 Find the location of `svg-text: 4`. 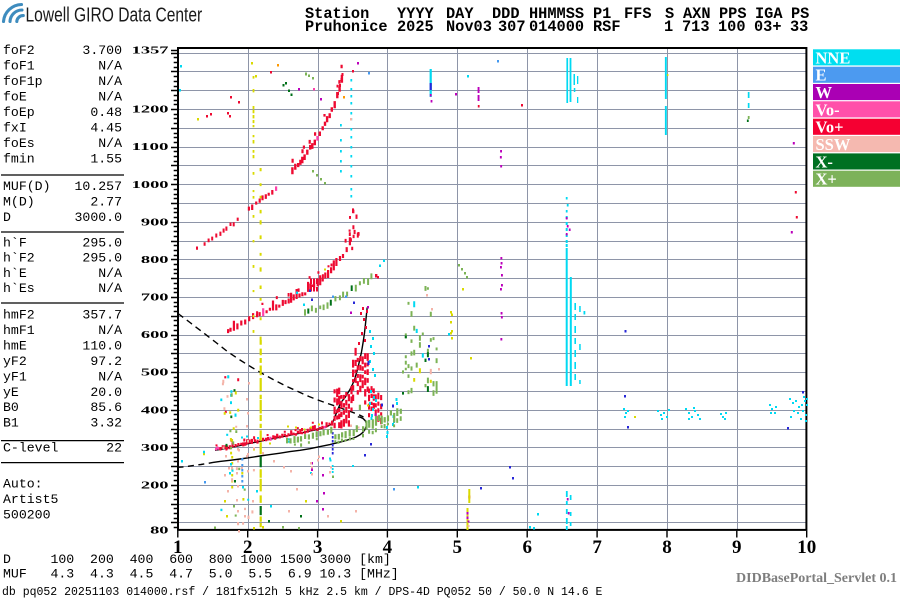

svg-text: 4 is located at coordinates (388, 547).